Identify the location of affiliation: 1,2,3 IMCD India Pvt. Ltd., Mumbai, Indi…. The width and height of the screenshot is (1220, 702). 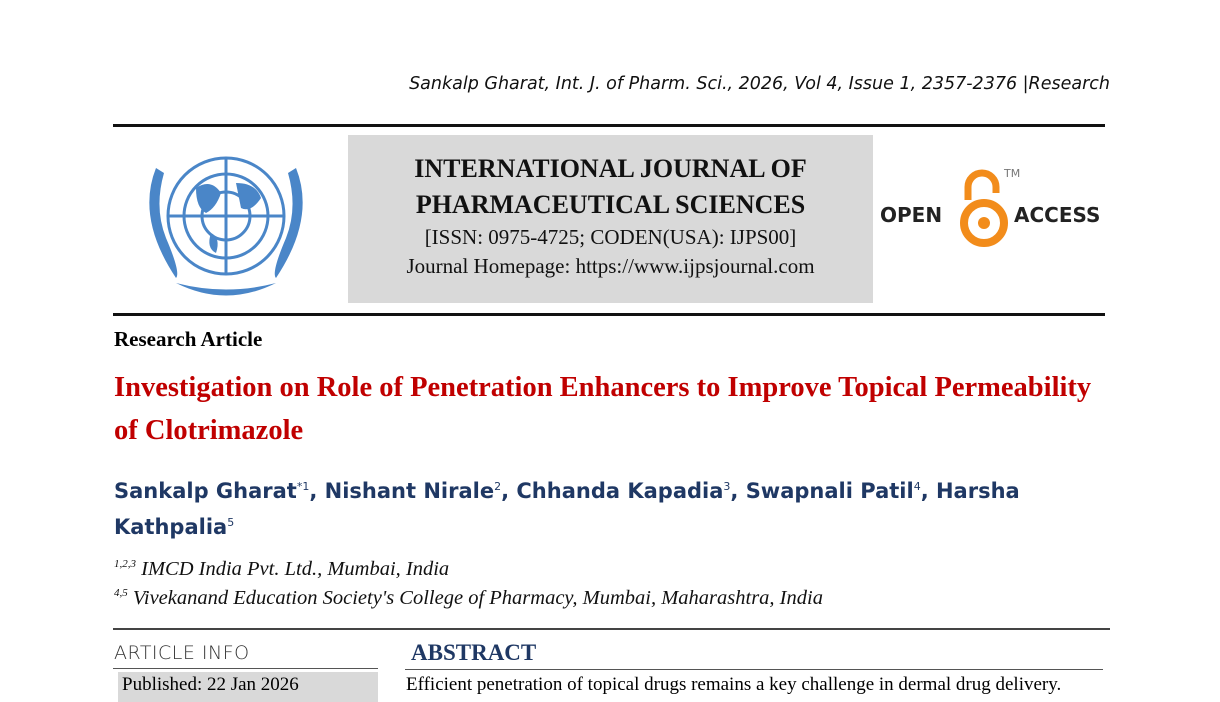
(282, 569).